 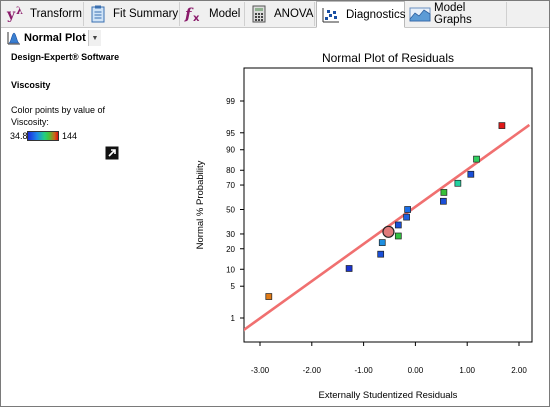 I want to click on response-name: Viscosity, so click(x=31, y=85).